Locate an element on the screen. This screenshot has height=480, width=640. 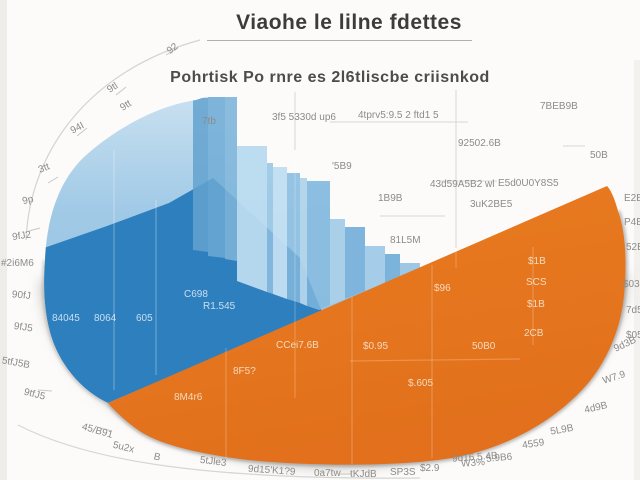
svg-text: 9fJ2 is located at coordinates (22, 236).